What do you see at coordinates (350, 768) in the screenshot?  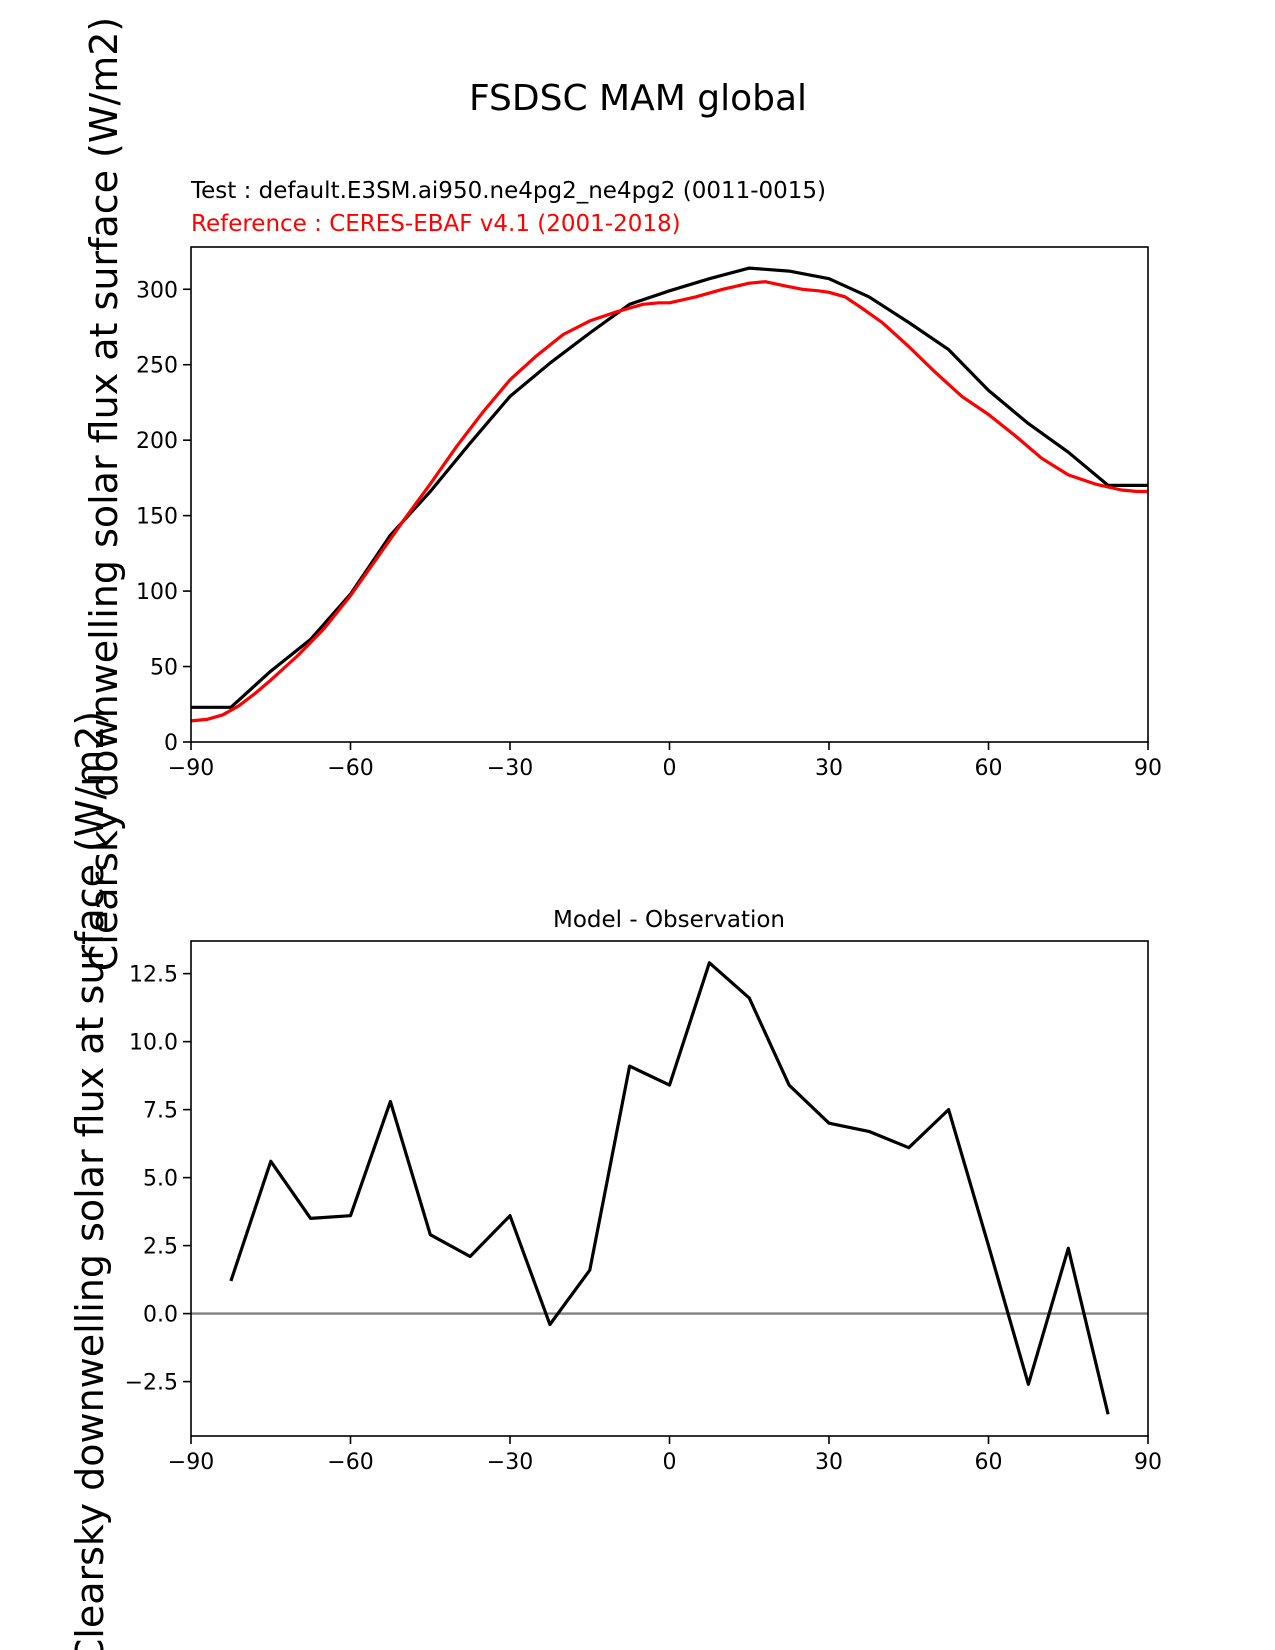 I see `top-x-tick-label: −60` at bounding box center [350, 768].